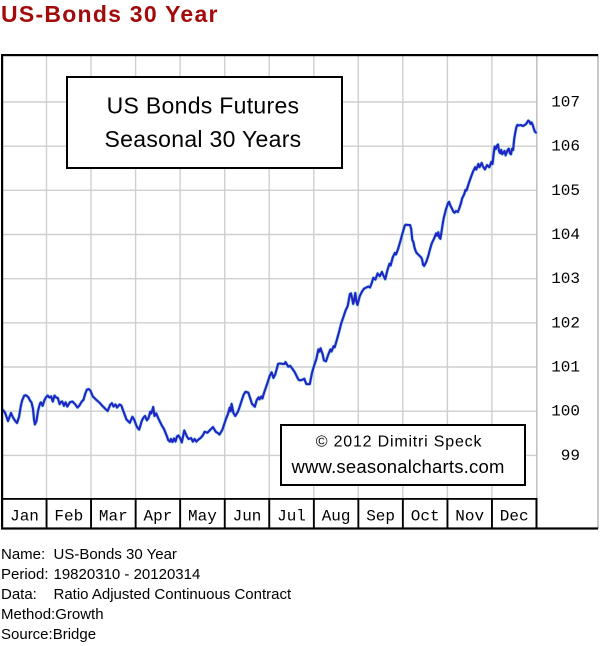  I want to click on svg-text: US Bonds Futures, so click(203, 106).